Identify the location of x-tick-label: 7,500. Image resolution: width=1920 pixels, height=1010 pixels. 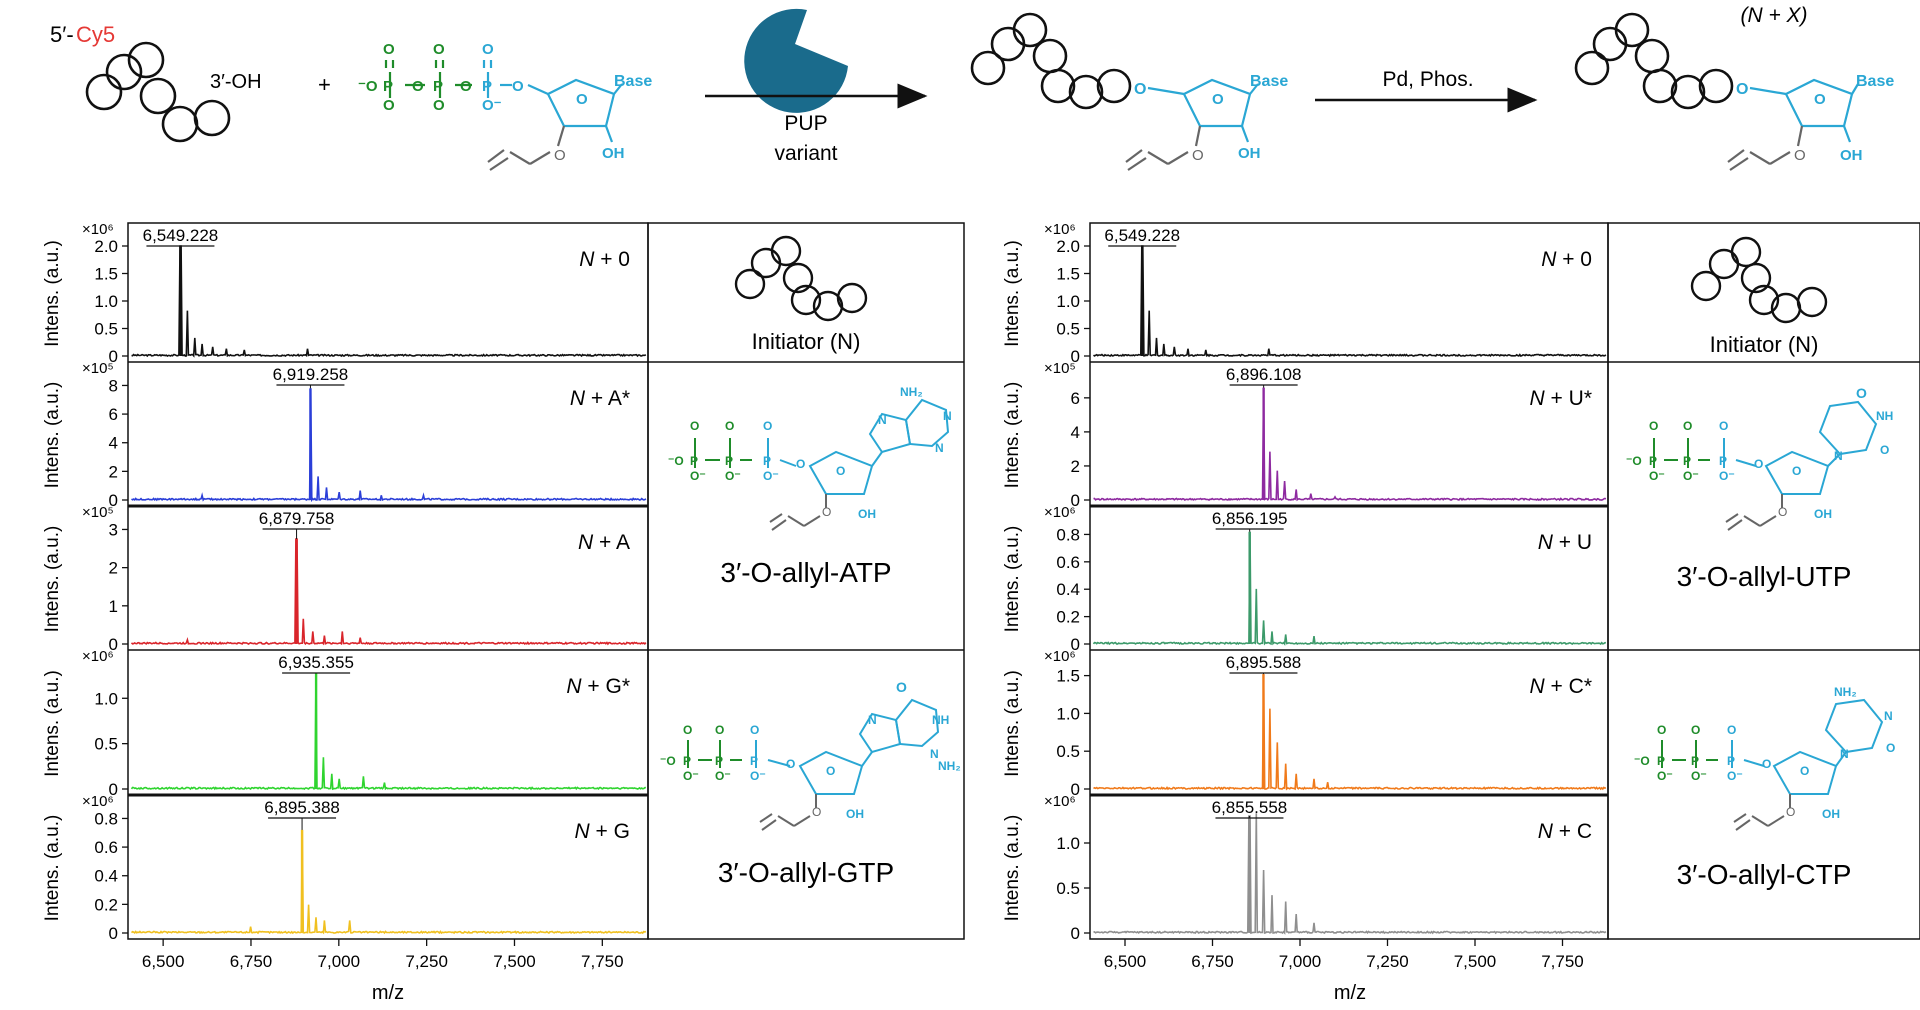
(514, 961).